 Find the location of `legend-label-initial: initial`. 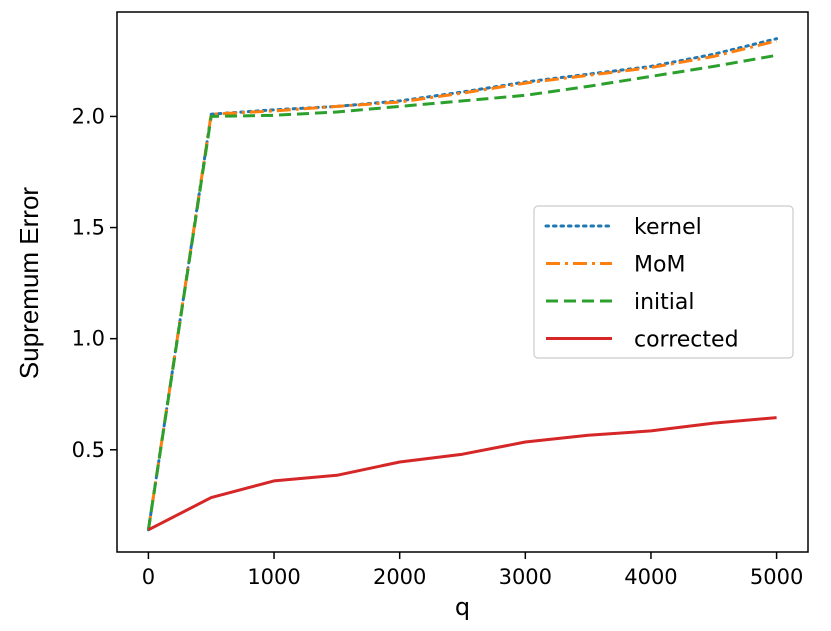

legend-label-initial: initial is located at coordinates (664, 302).